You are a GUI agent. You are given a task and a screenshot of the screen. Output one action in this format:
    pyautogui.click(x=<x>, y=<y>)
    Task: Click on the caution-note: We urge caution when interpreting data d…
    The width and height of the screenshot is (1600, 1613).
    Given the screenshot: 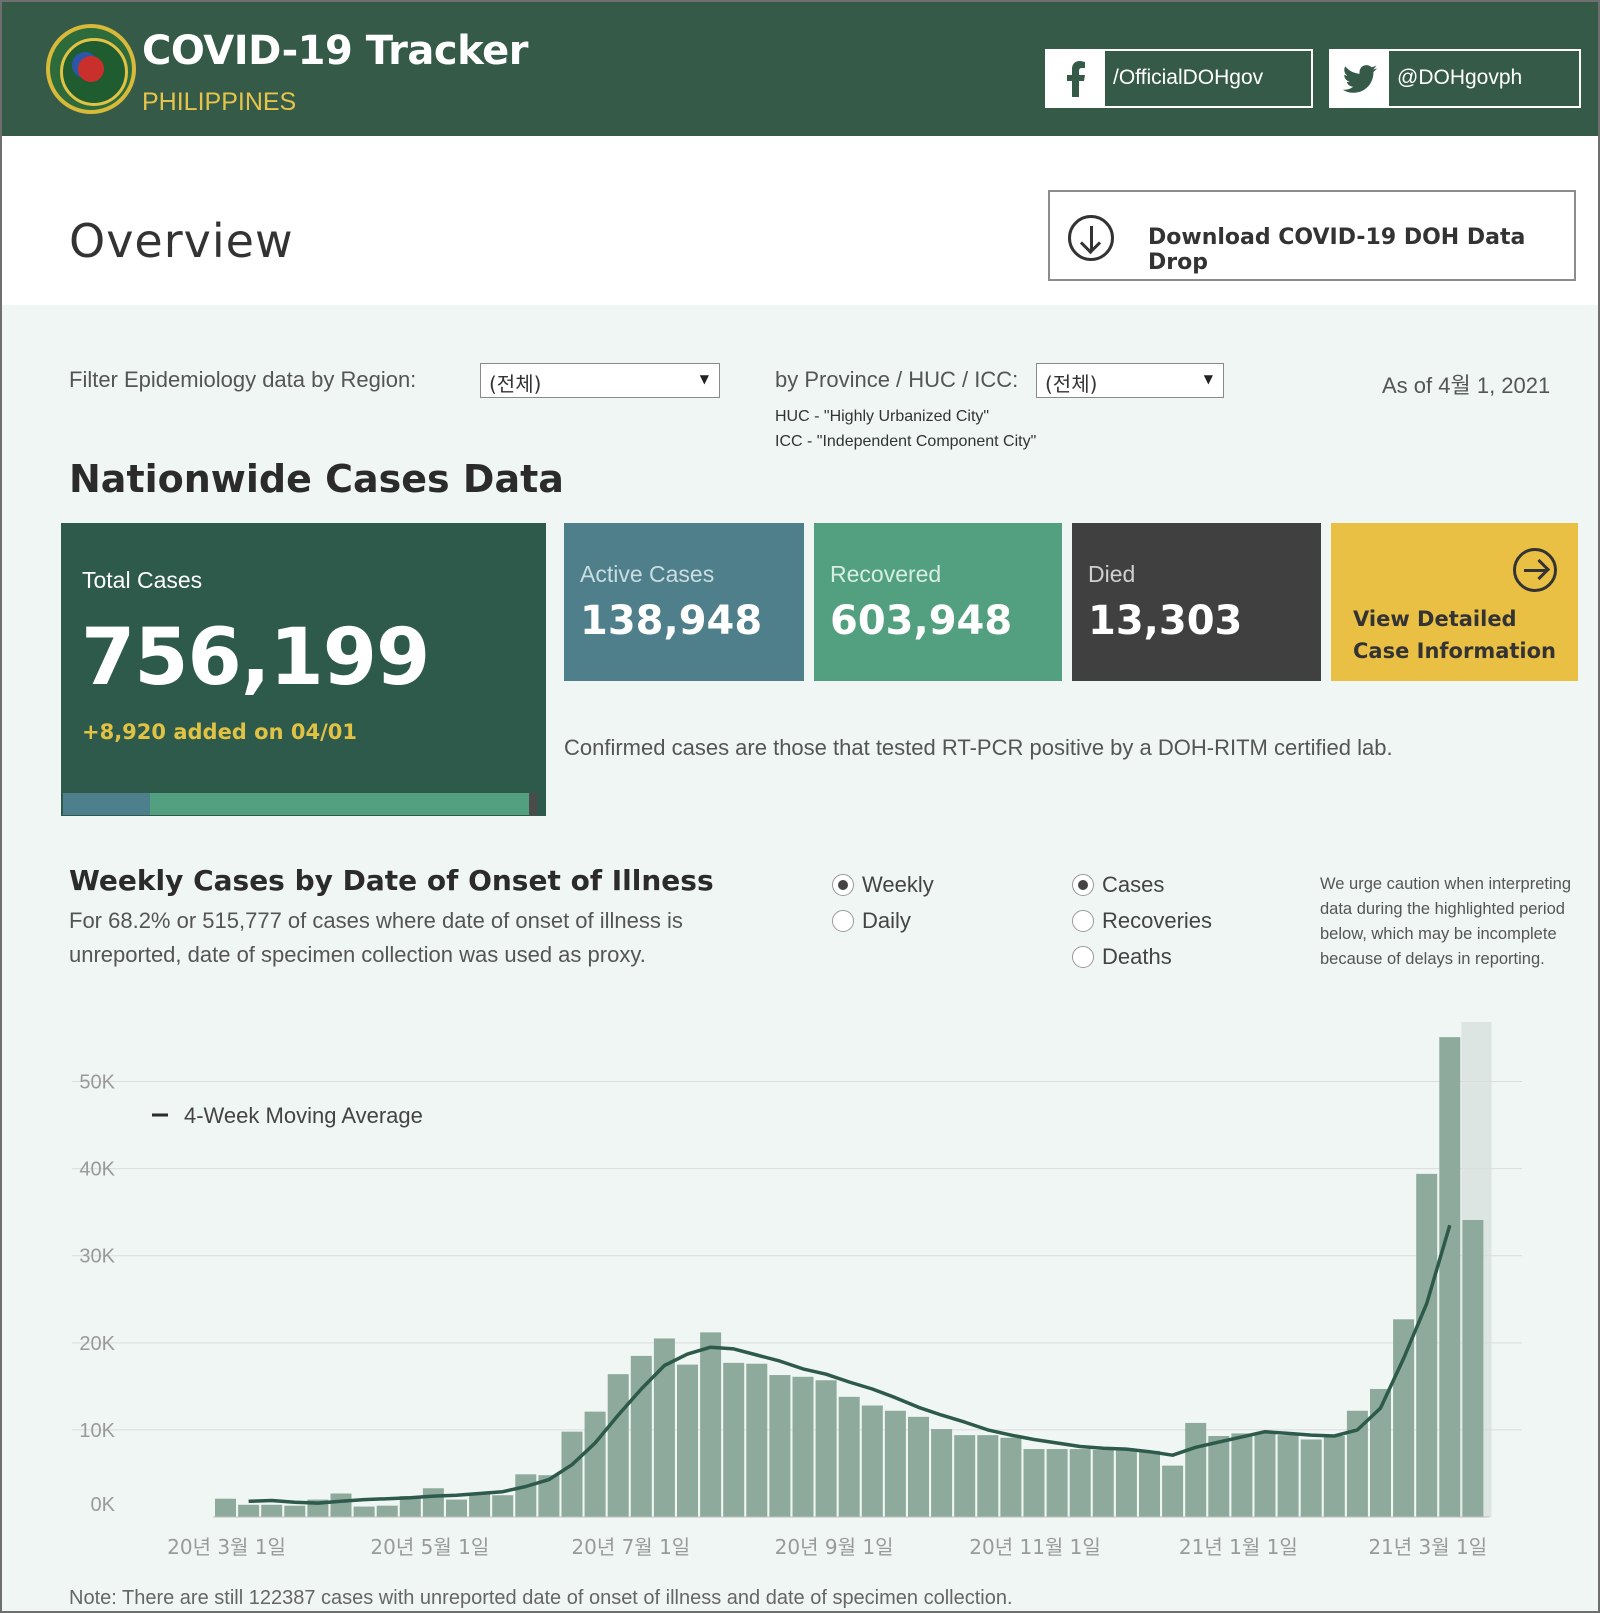 What is the action you would take?
    pyautogui.click(x=1446, y=921)
    